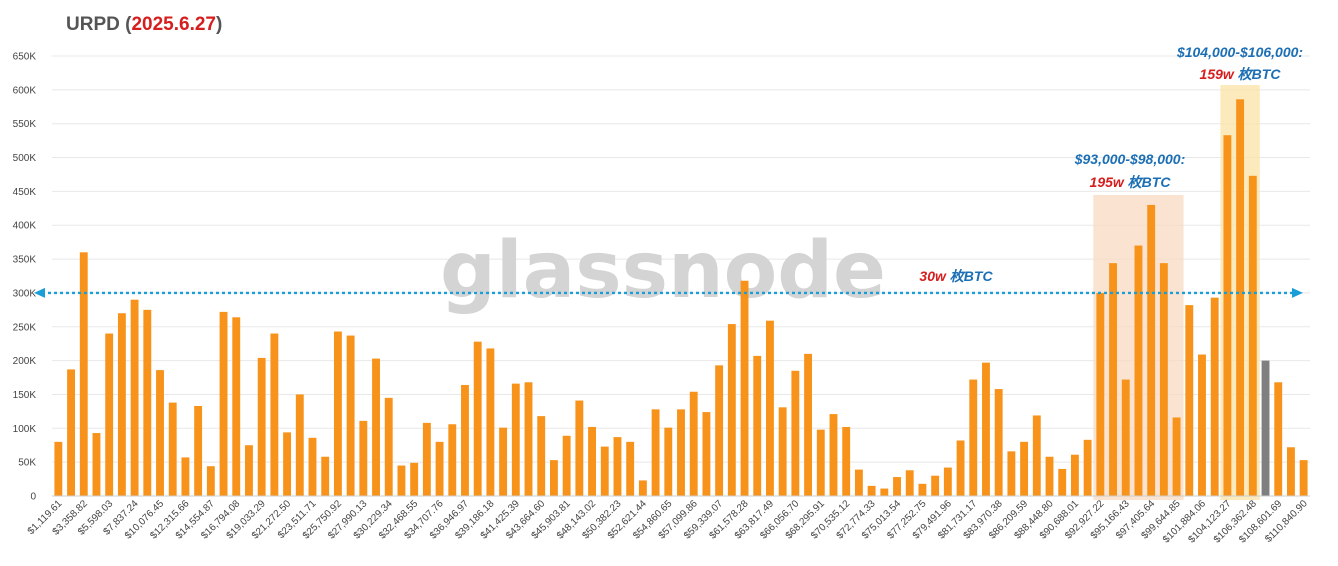 The width and height of the screenshot is (1338, 566). What do you see at coordinates (25, 124) in the screenshot?
I see `y-tick-label: 550K` at bounding box center [25, 124].